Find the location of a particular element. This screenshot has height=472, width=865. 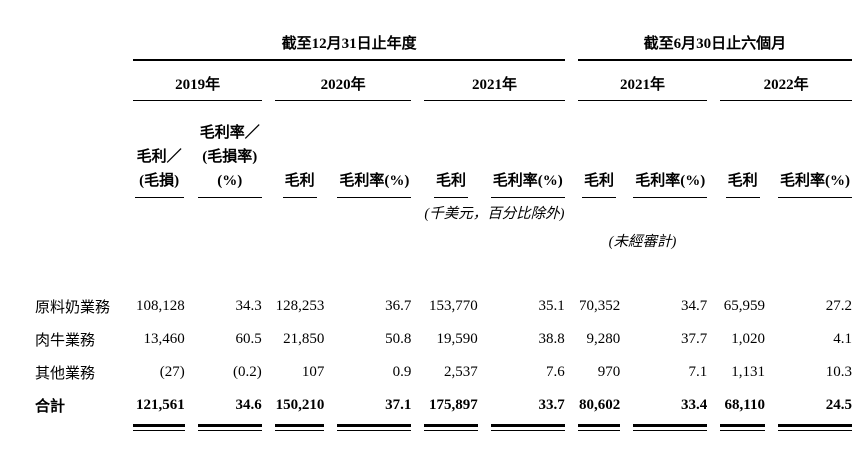

column-header: 毛利／ (毛損) is located at coordinates (158, 149).